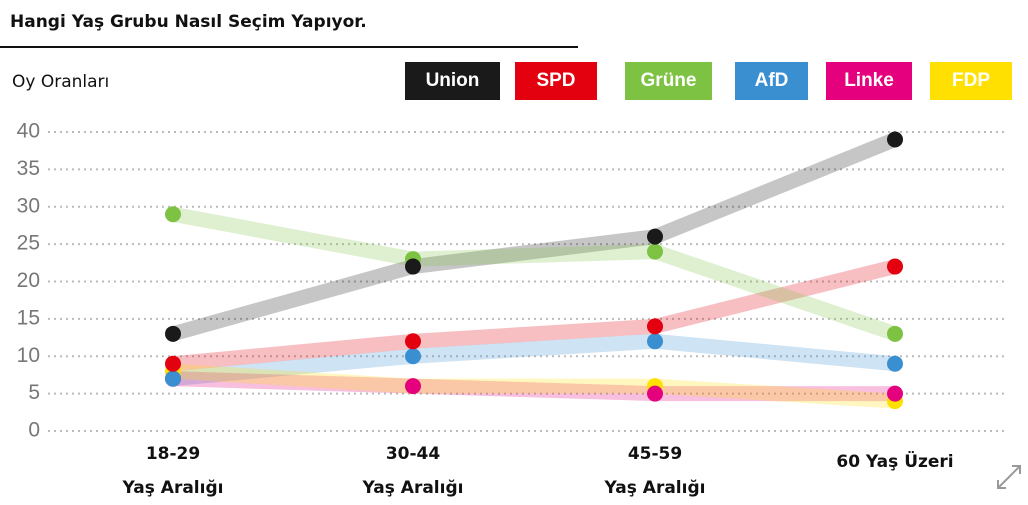 The width and height of the screenshot is (1028, 505). I want to click on y-tick-label: 10, so click(28, 355).